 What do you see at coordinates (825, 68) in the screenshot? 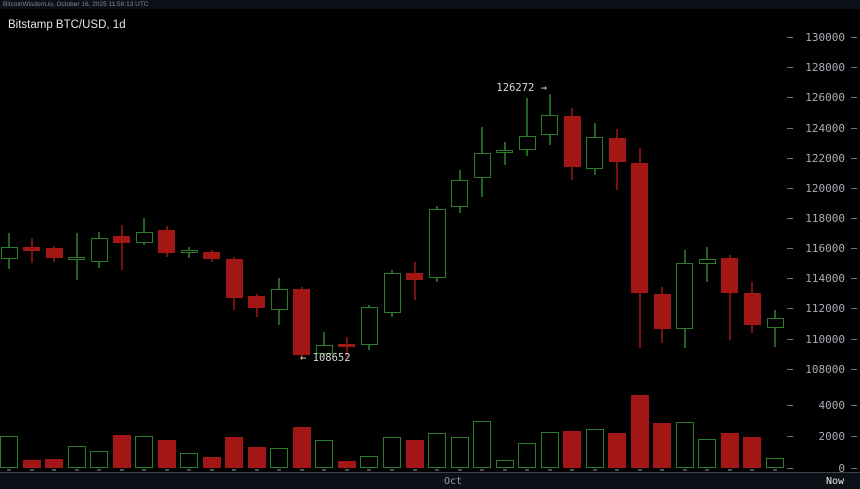
I see `price-axis-label: 128000` at bounding box center [825, 68].